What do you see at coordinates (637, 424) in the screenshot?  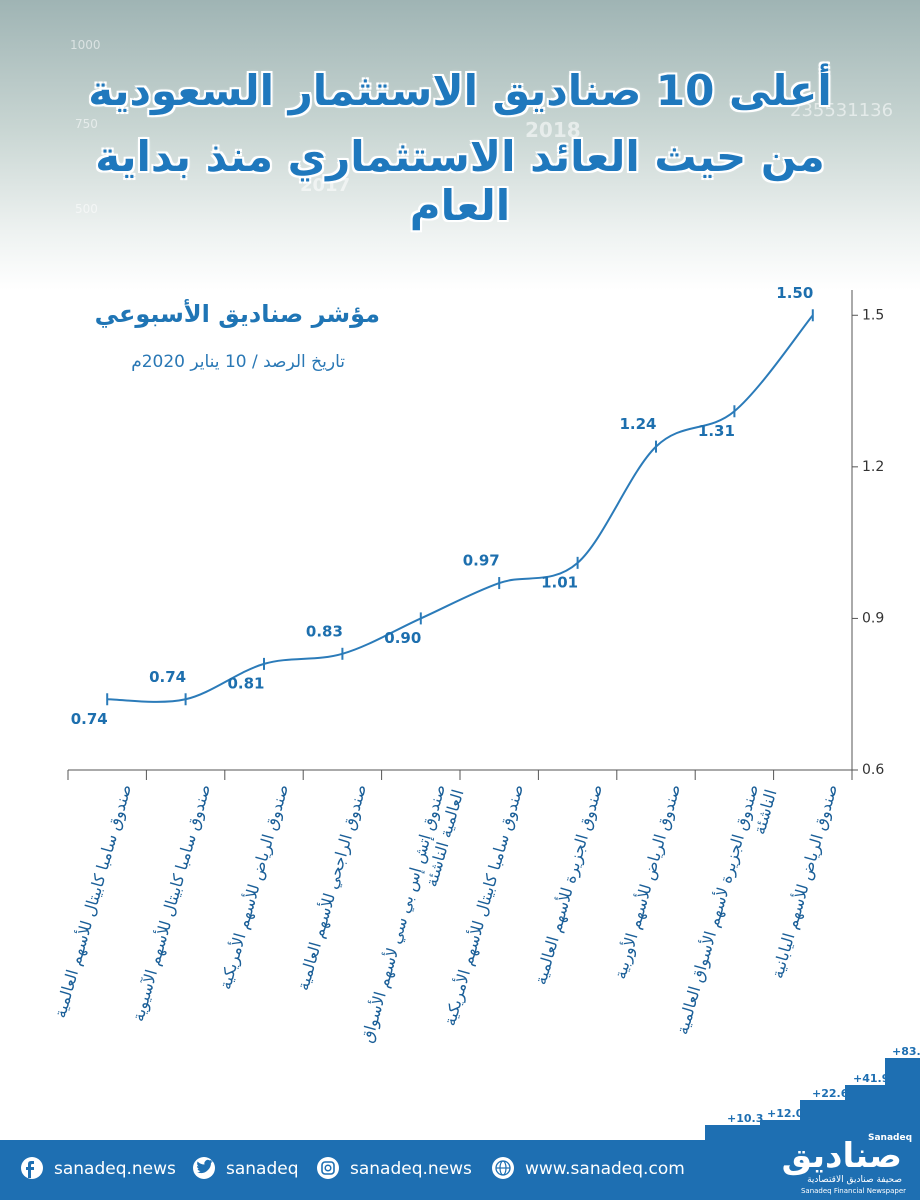 I see `value-label: 1.24` at bounding box center [637, 424].